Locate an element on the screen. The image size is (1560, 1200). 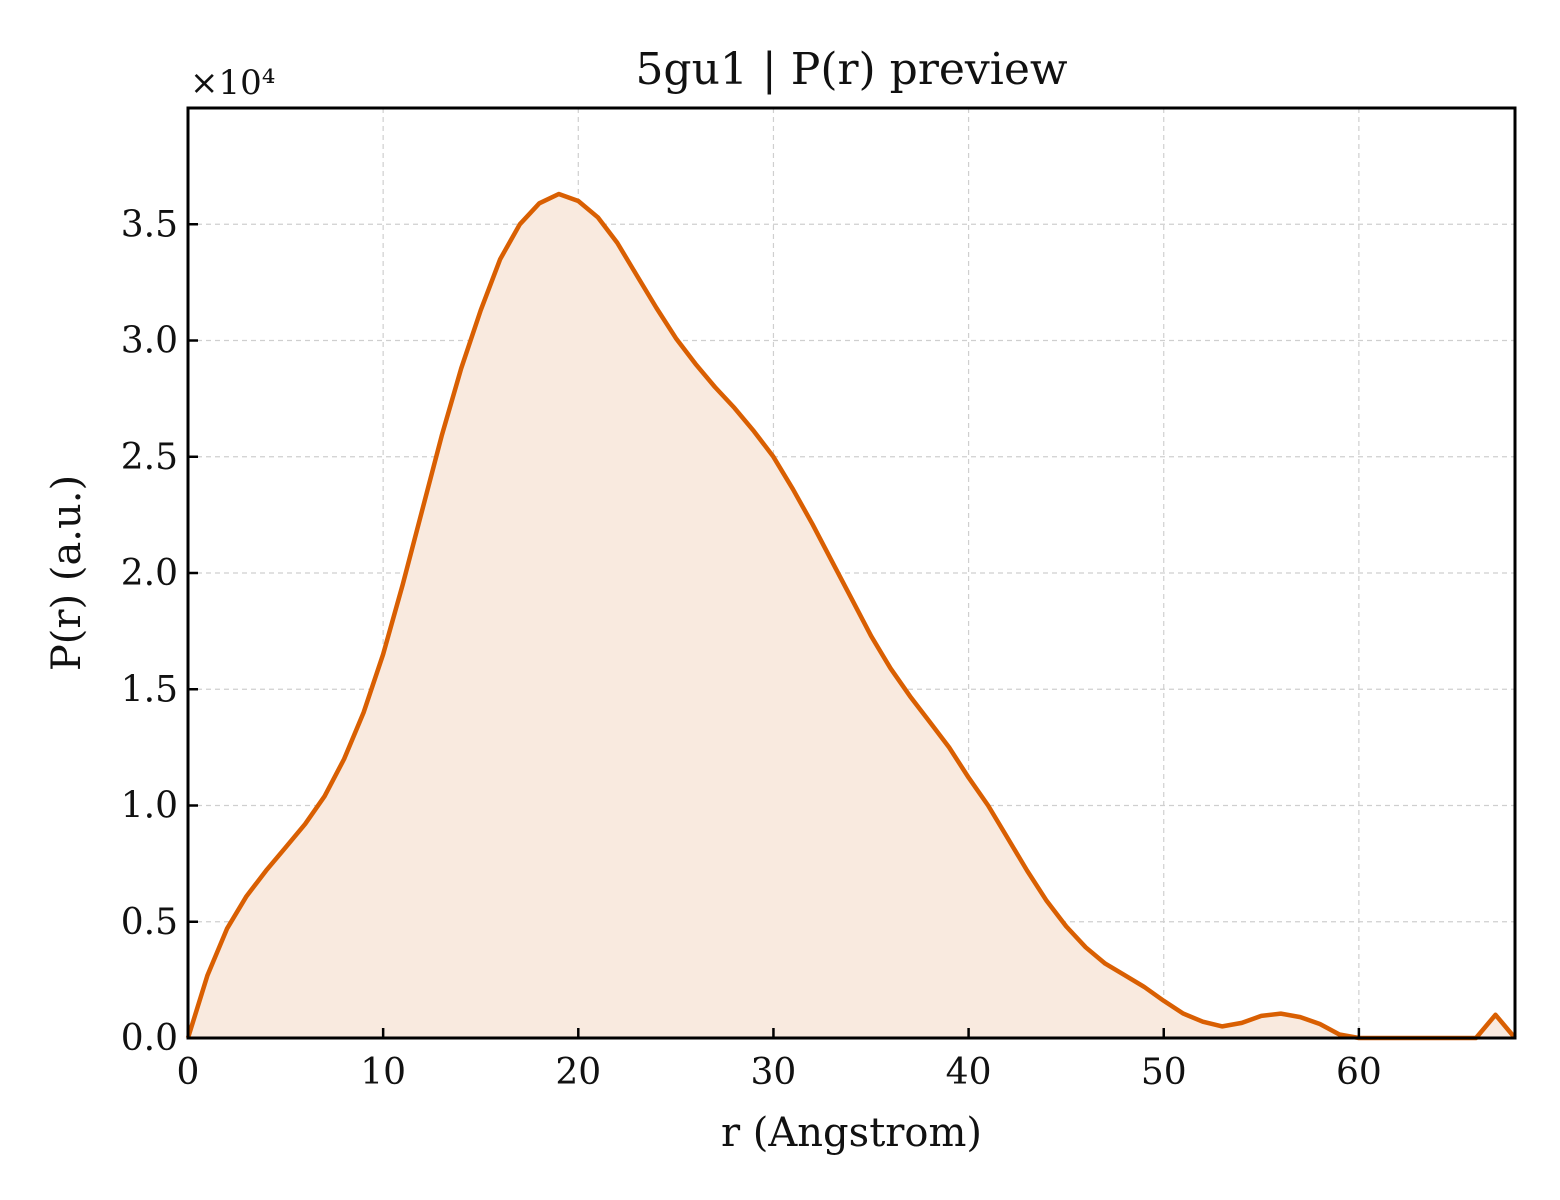
y-tick-label: 2.0 is located at coordinates (149, 573).